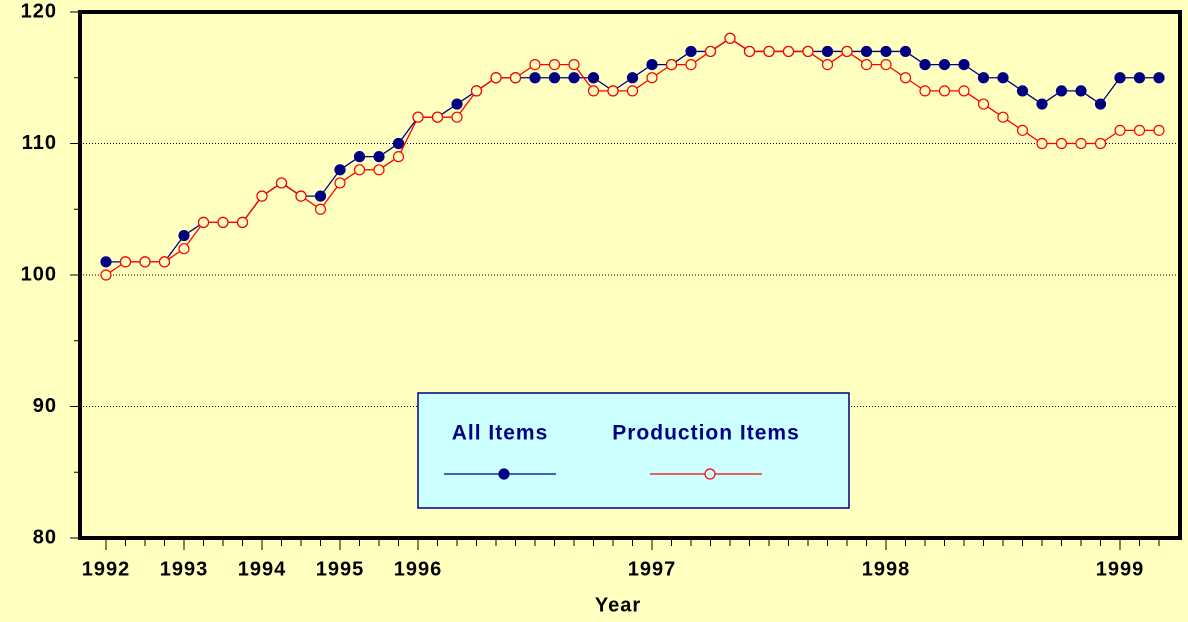  Describe the element at coordinates (39, 274) in the screenshot. I see `y-tick-label: 100` at that location.